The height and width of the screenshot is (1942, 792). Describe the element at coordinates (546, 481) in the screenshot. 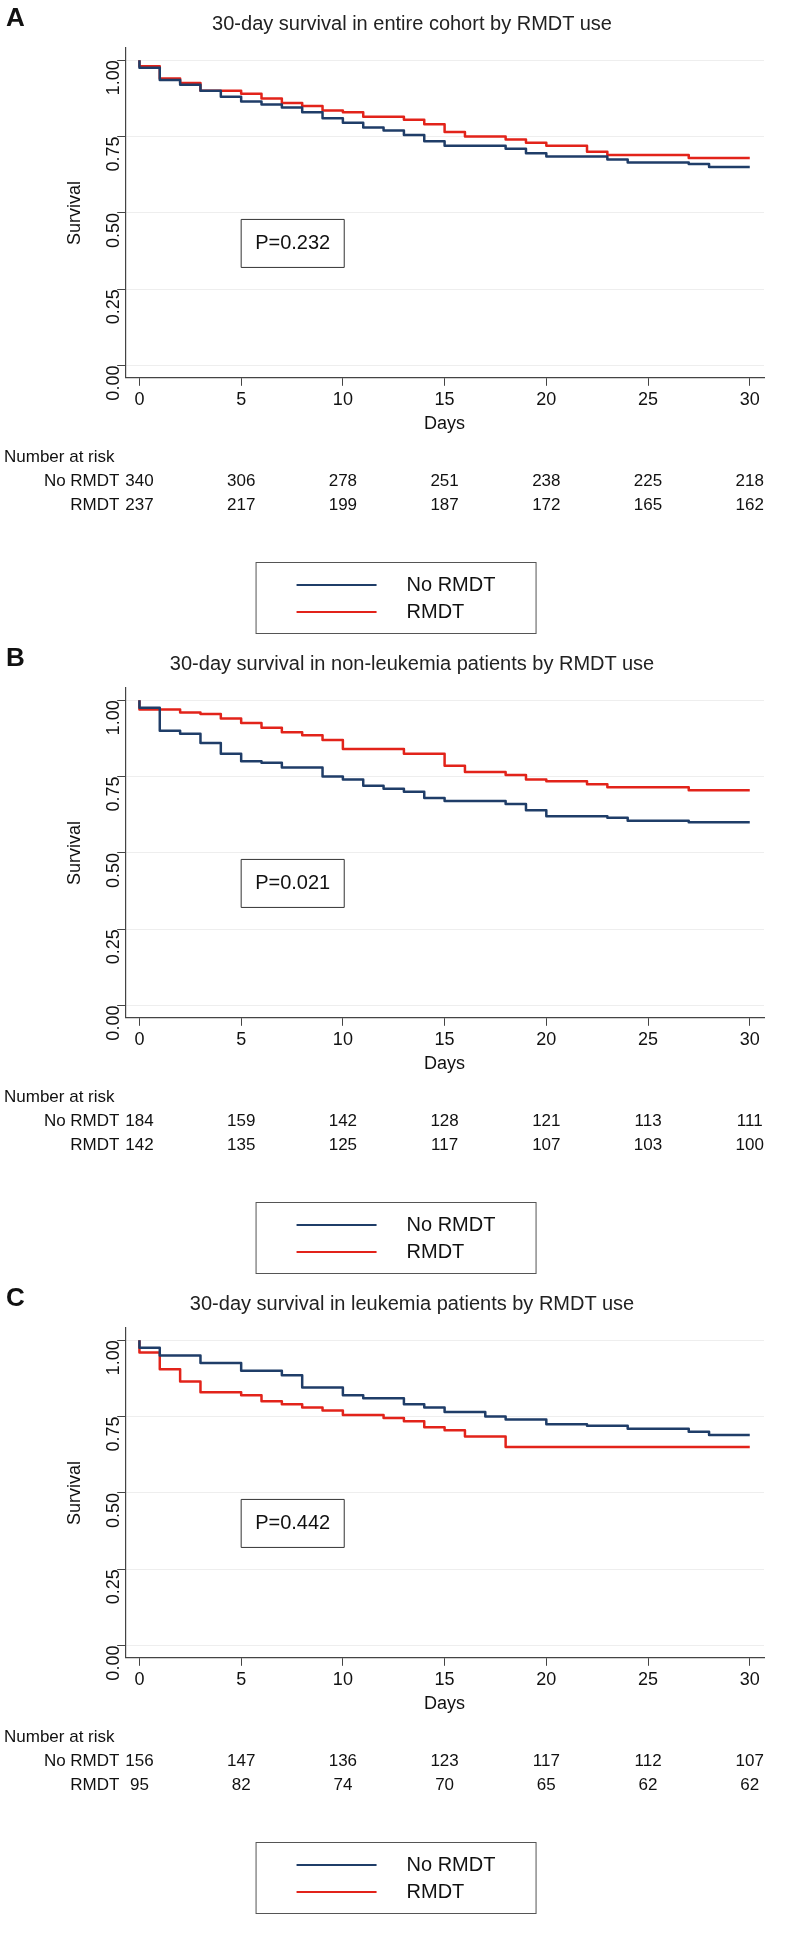

I see `text: 238` at that location.